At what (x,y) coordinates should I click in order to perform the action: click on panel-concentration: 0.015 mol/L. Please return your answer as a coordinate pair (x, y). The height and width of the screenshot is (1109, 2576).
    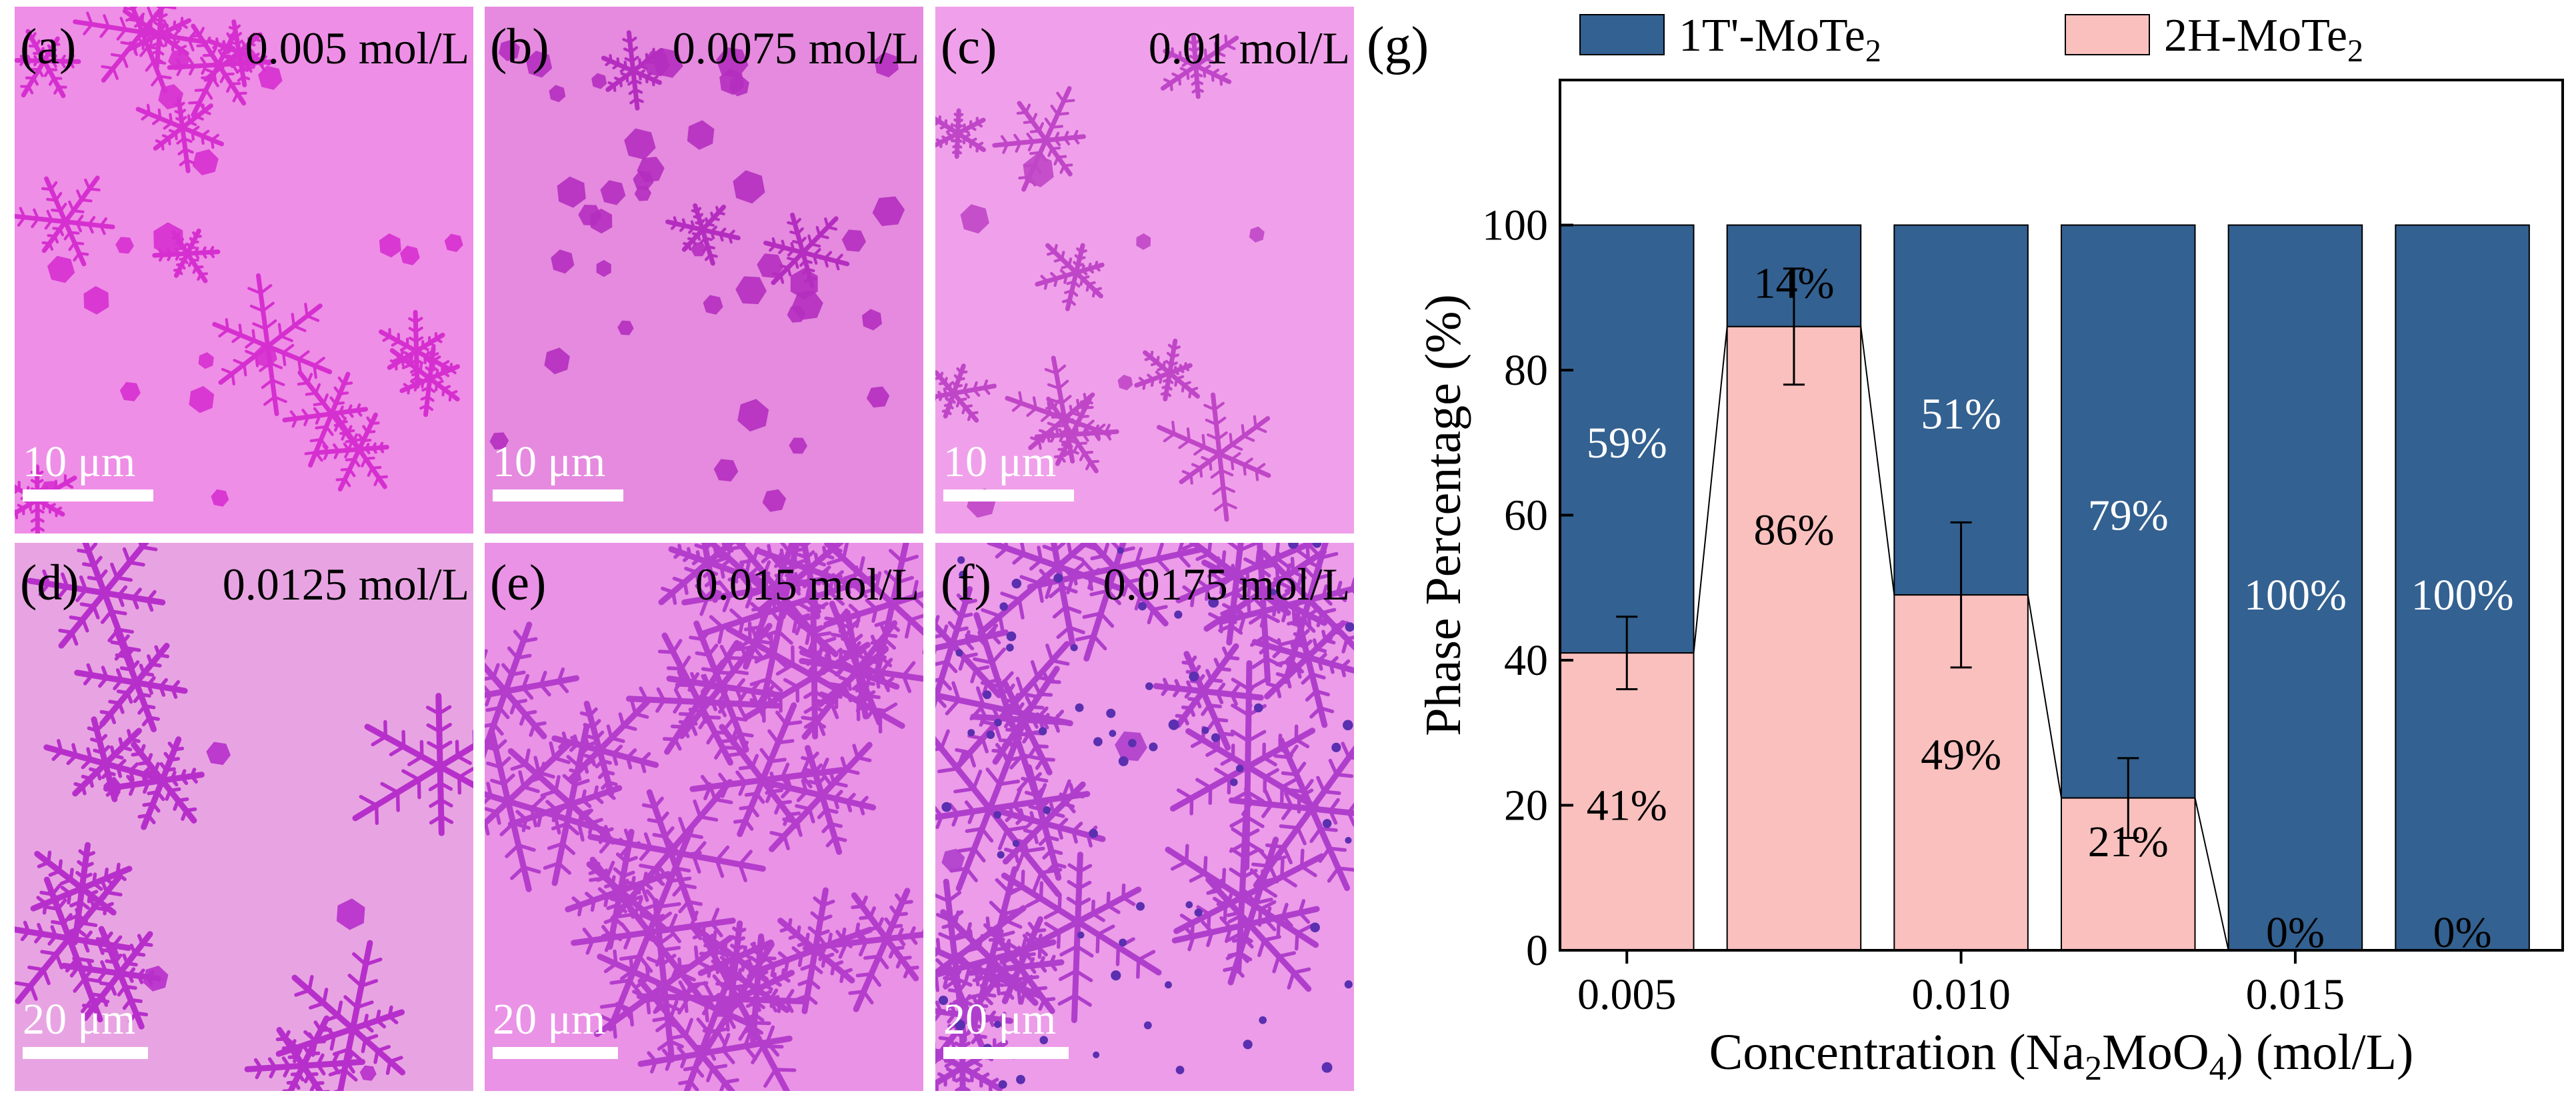
    Looking at the image, I should click on (807, 584).